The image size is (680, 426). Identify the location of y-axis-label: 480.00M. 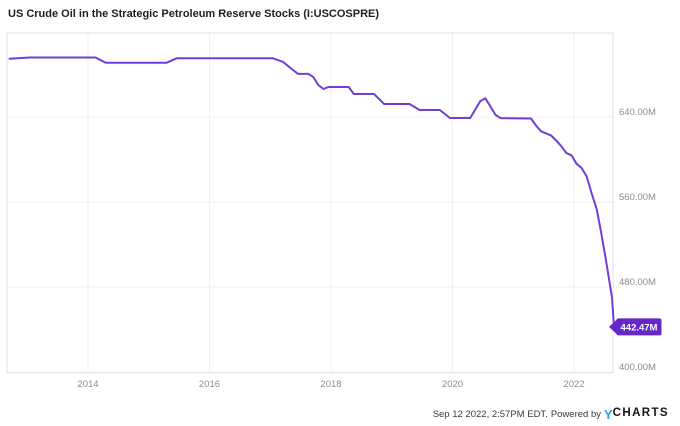
(637, 282).